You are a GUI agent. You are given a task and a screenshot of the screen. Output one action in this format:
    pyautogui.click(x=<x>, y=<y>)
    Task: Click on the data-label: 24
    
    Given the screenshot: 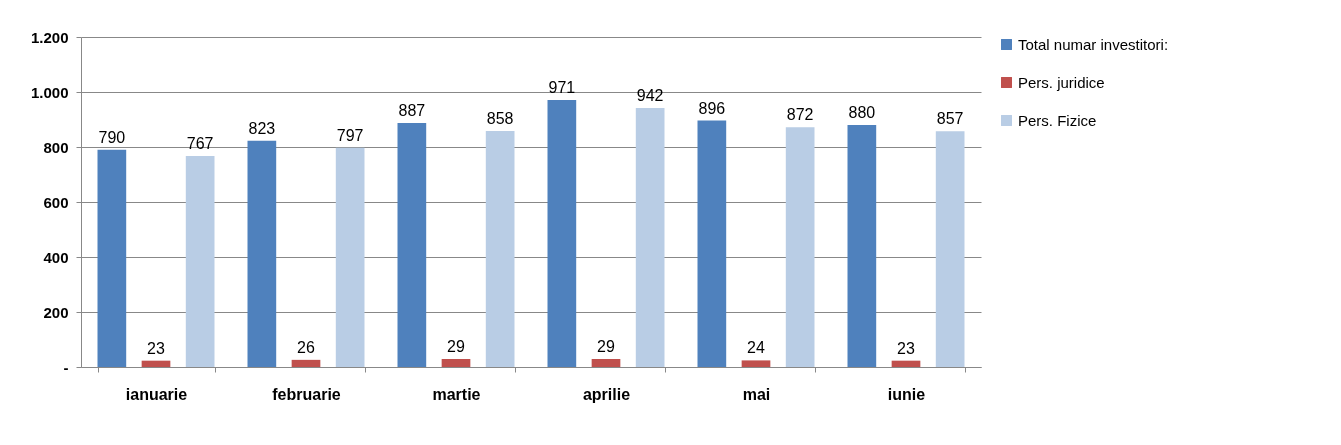 What is the action you would take?
    pyautogui.click(x=756, y=348)
    